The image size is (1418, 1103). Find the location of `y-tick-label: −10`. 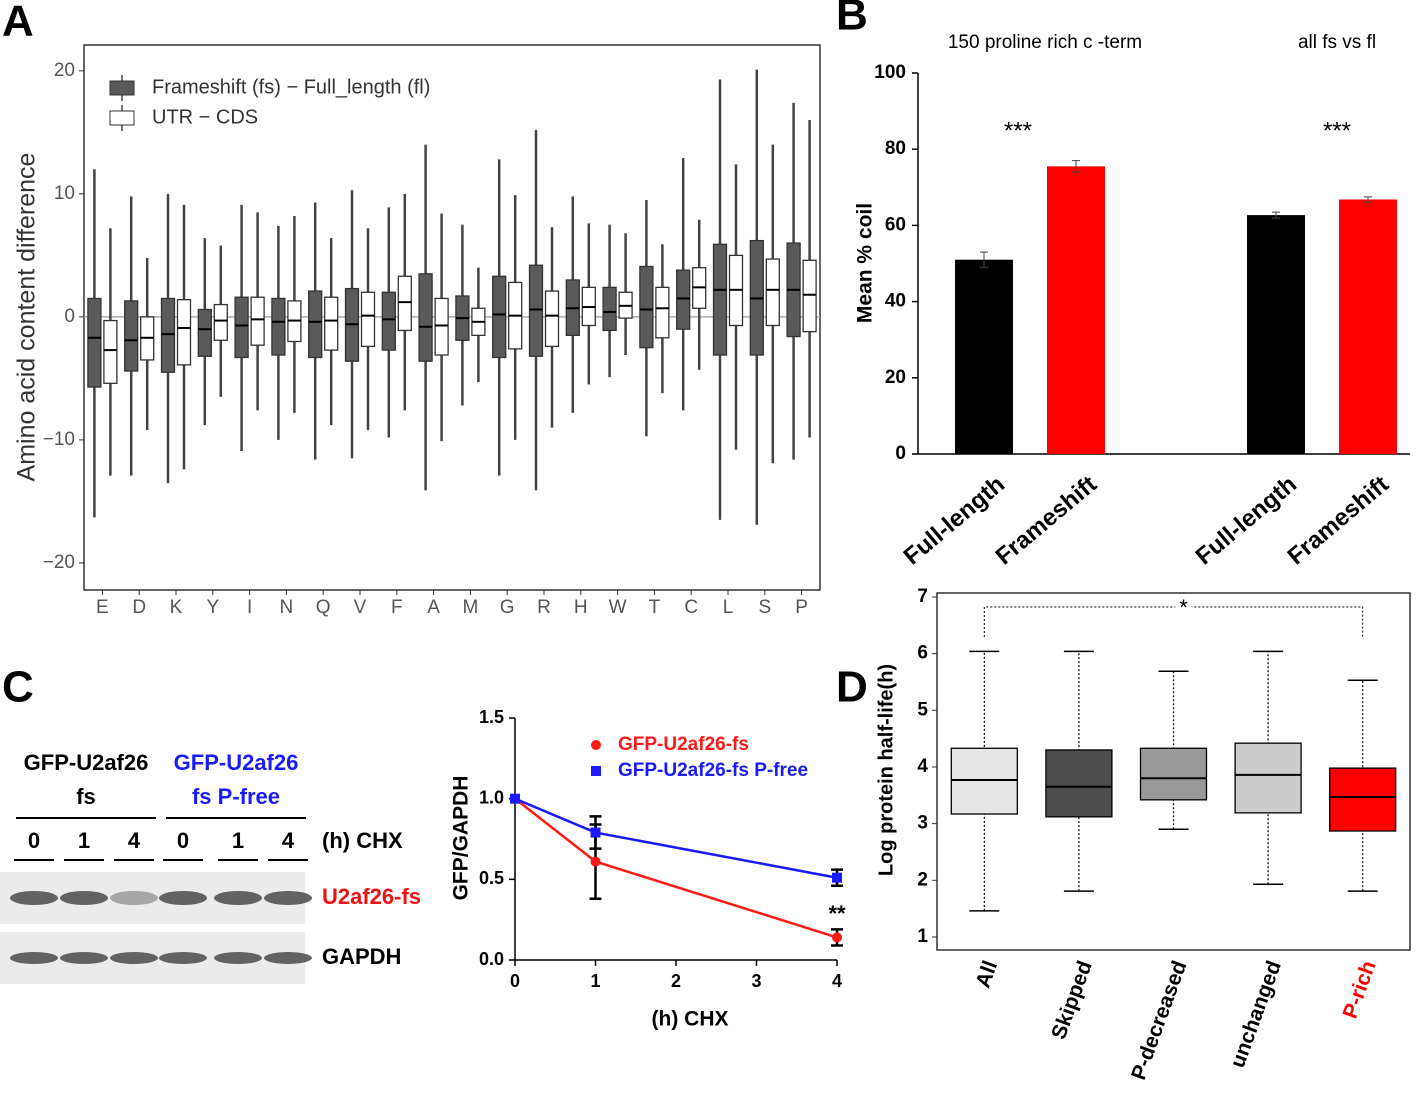

y-tick-label: −10 is located at coordinates (59, 439).